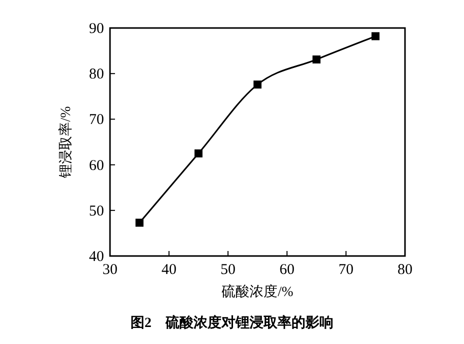  Describe the element at coordinates (228, 270) in the screenshot. I see `x-tick-label: 50` at that location.